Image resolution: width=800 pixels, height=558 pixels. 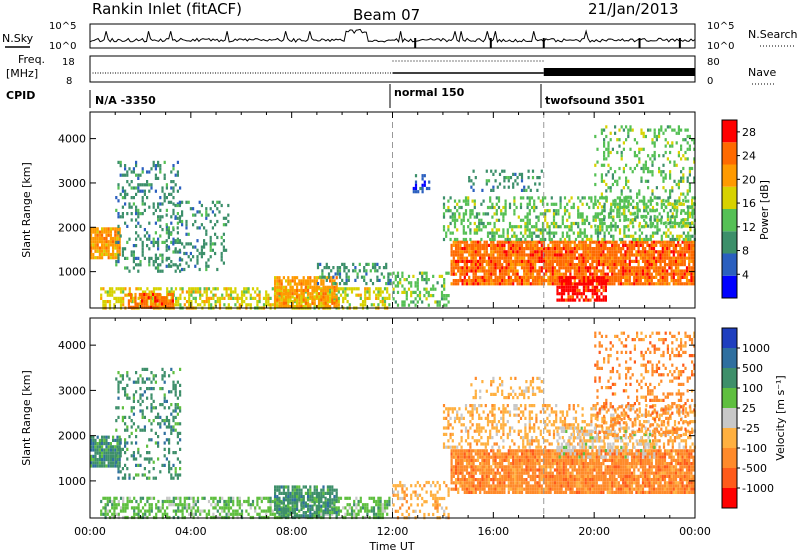 I want to click on freq-block, so click(x=619, y=72).